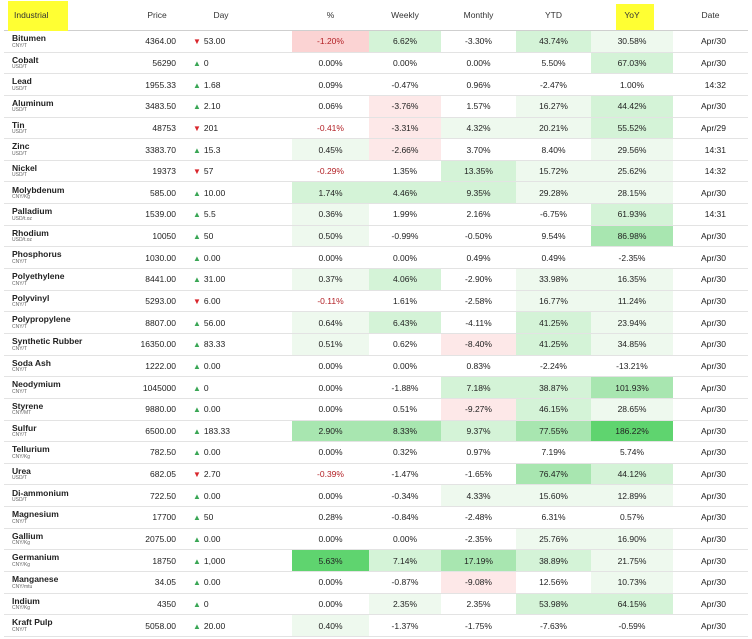  Describe the element at coordinates (553, 15) in the screenshot. I see `column-header-ytd: YTD` at that location.